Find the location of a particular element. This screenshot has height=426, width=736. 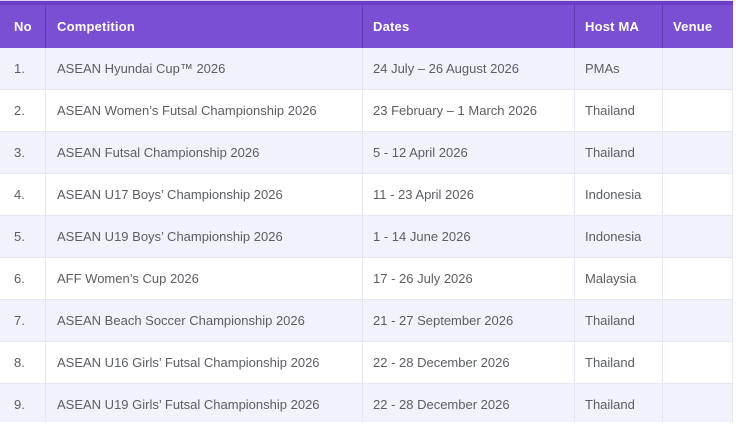

cell-no: 1. is located at coordinates (23, 68).